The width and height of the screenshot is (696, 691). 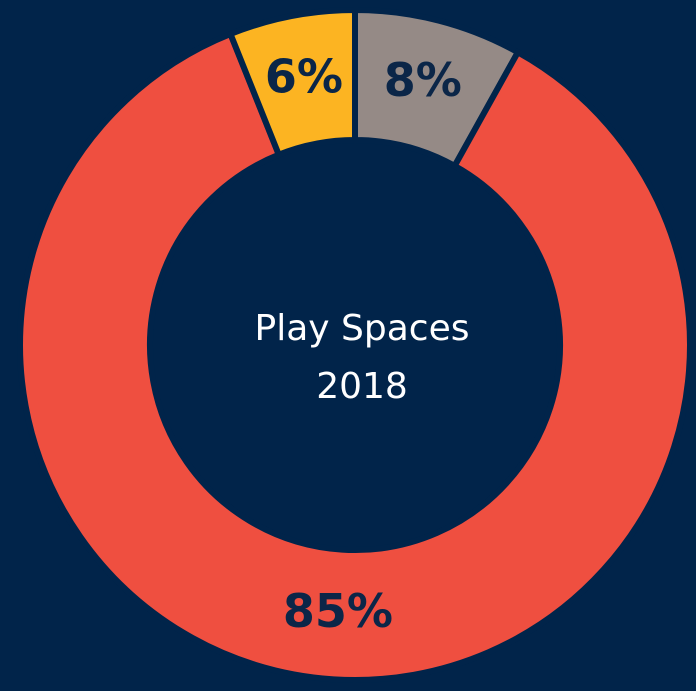 I want to click on value-label: 8%, so click(x=423, y=80).